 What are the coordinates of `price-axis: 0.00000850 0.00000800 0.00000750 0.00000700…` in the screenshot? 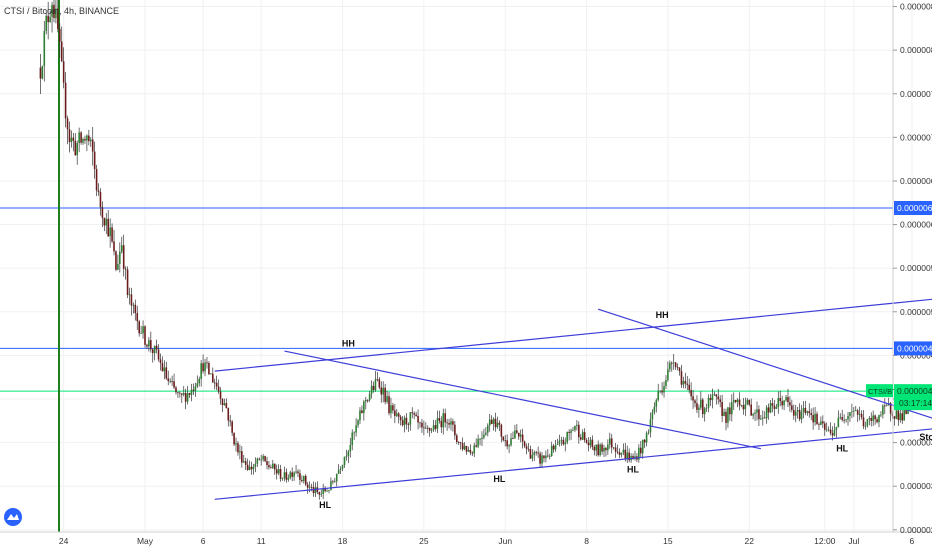 It's located at (899, 268).